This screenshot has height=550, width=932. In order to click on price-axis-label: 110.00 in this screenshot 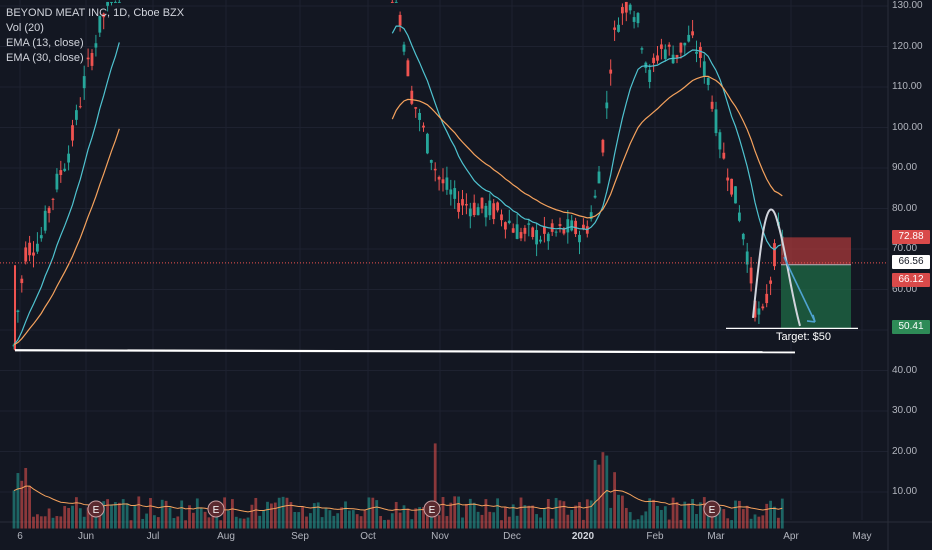, I will do `click(907, 86)`.